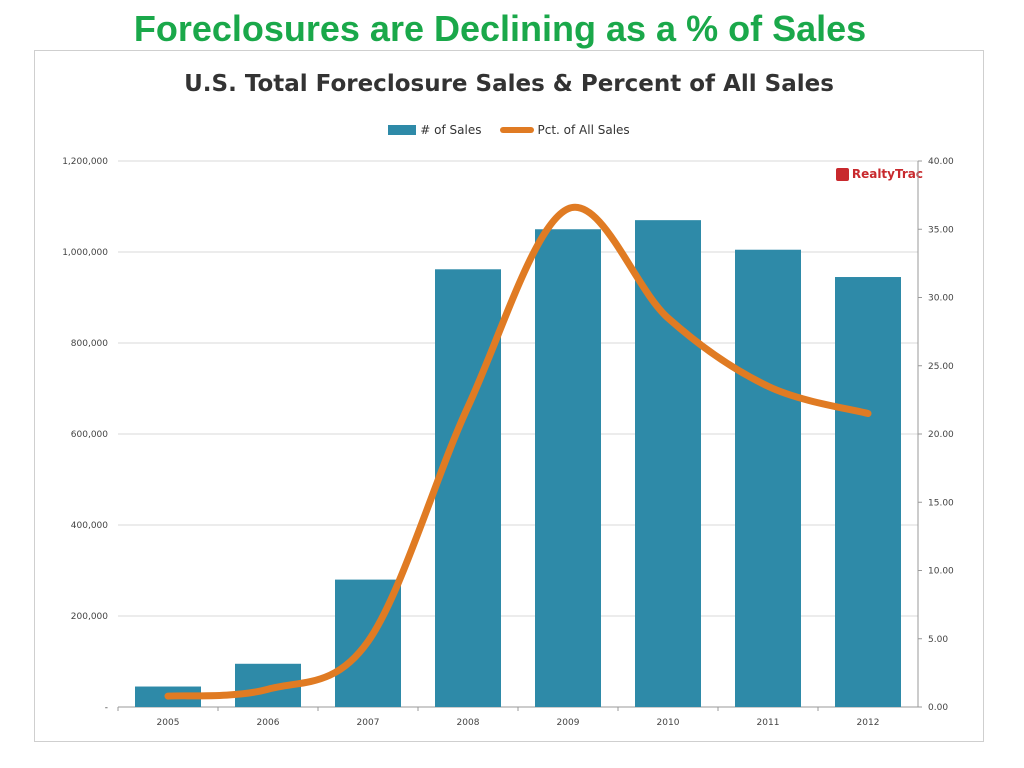  Describe the element at coordinates (89, 344) in the screenshot. I see `y-left-tick-label: 800,000` at that location.